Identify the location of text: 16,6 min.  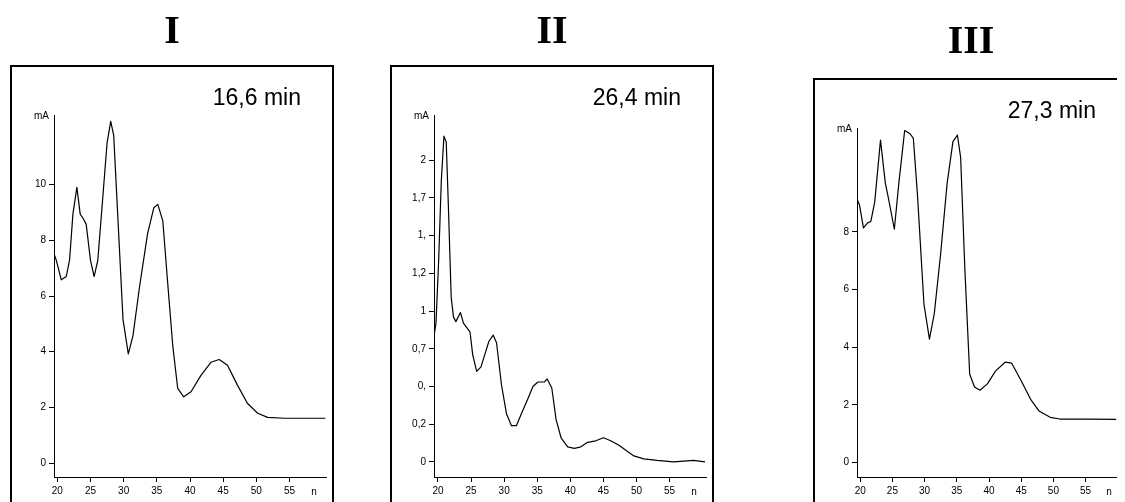
(256, 97).